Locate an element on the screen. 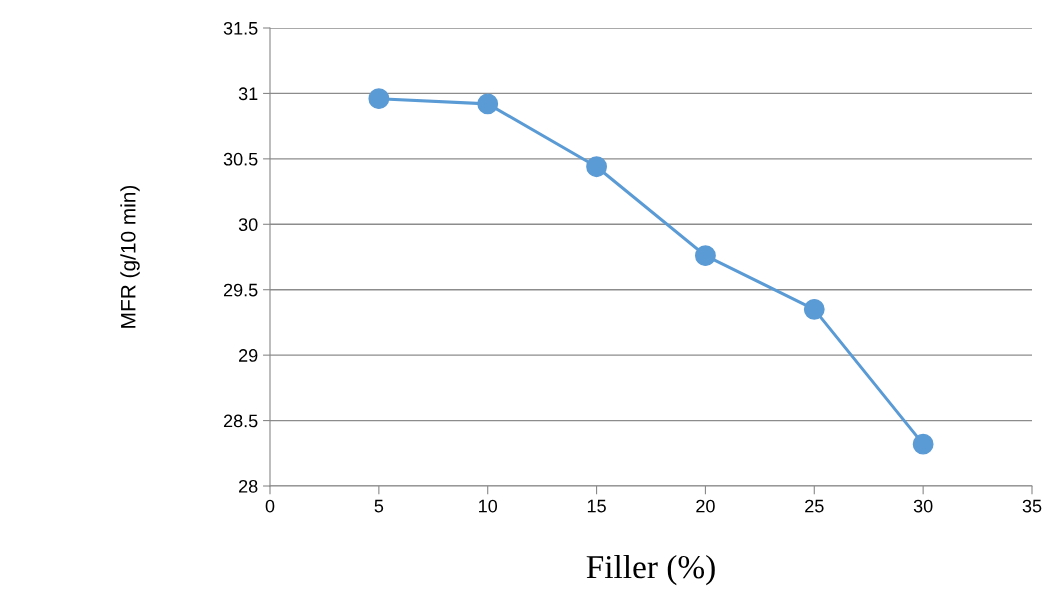 The height and width of the screenshot is (599, 1047). x-tick-label: 25 is located at coordinates (814, 506).